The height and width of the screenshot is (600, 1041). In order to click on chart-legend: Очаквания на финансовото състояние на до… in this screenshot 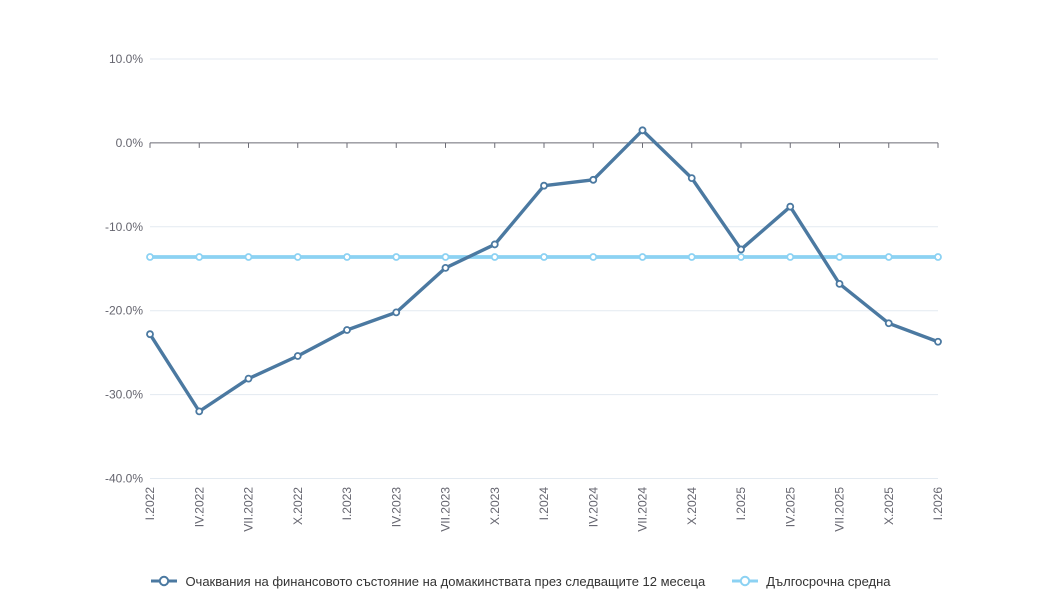, I will do `click(520, 581)`.